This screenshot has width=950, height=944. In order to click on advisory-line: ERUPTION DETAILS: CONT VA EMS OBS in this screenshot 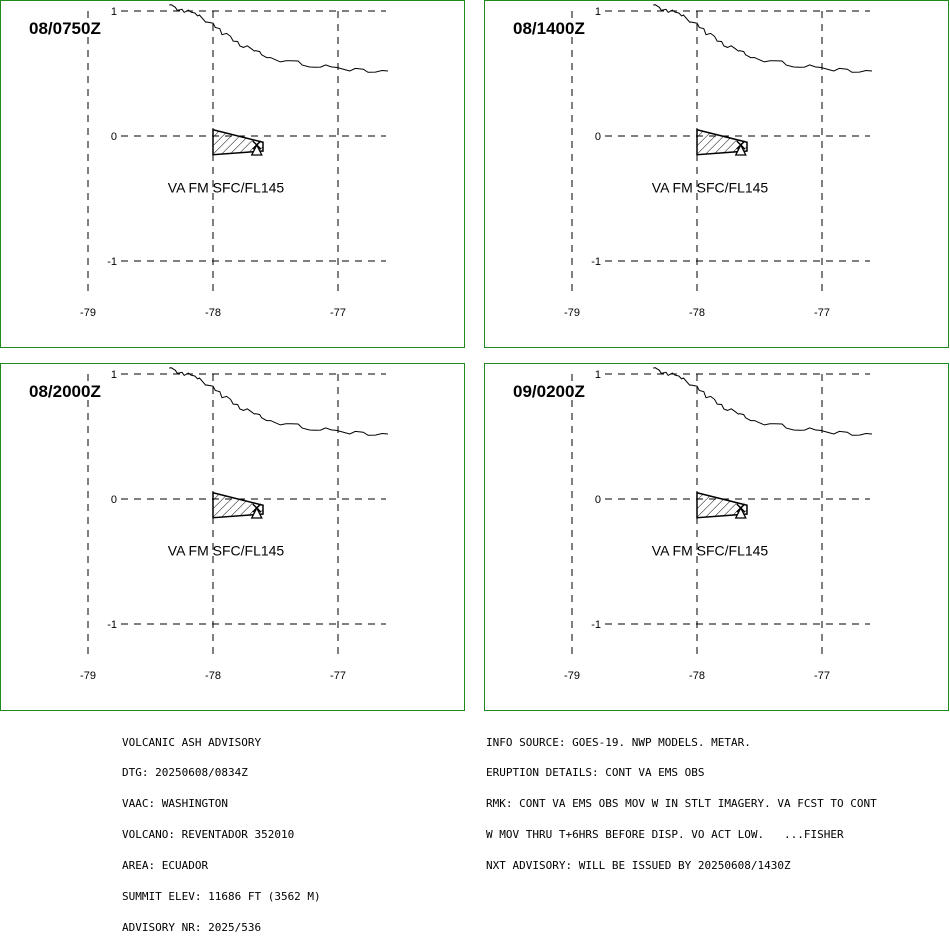, I will do `click(595, 773)`.